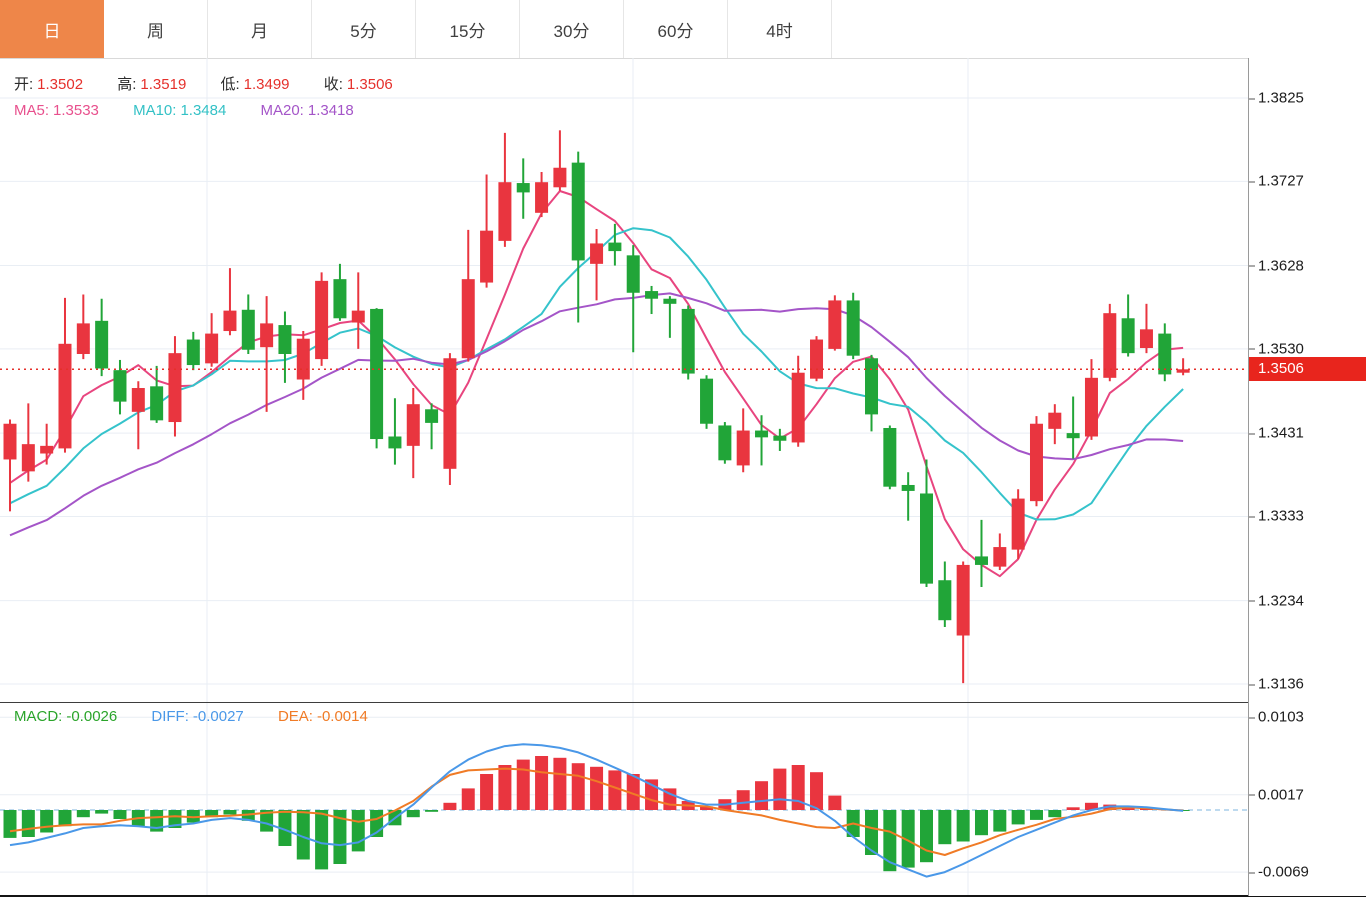  I want to click on tab-日: 日, so click(52, 29).